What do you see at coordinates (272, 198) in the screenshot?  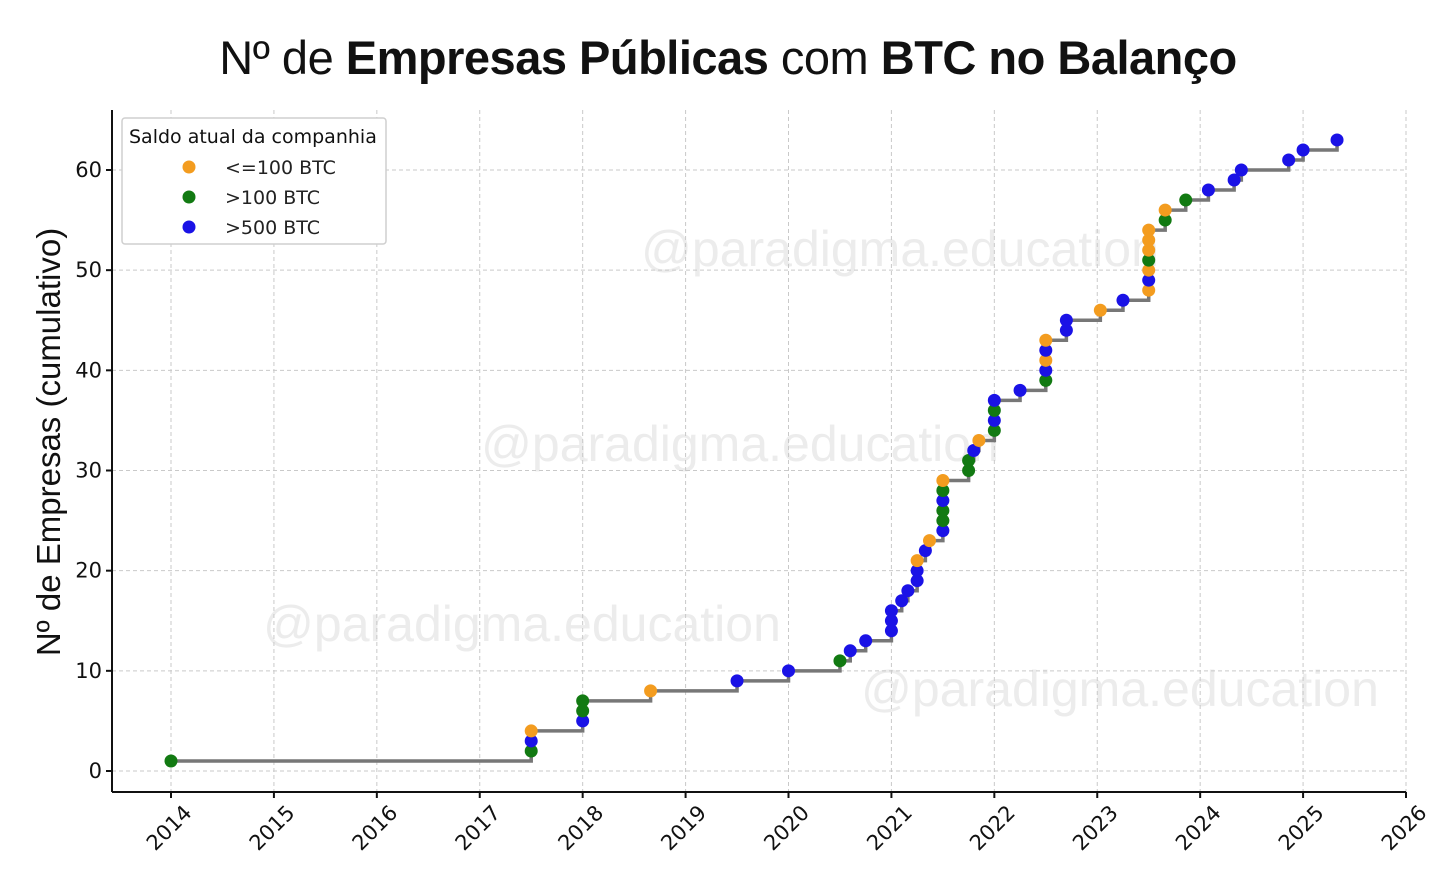 I see `legend-label: >100 BTC` at bounding box center [272, 198].